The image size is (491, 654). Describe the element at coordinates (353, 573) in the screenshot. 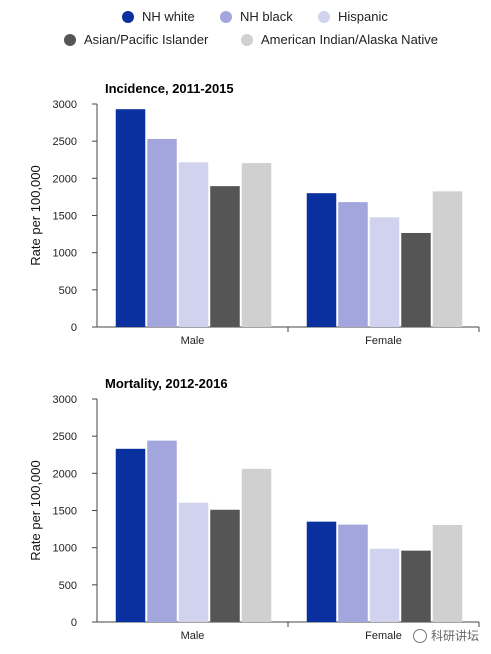

I see `mortality-bar-nh-black-female` at that location.